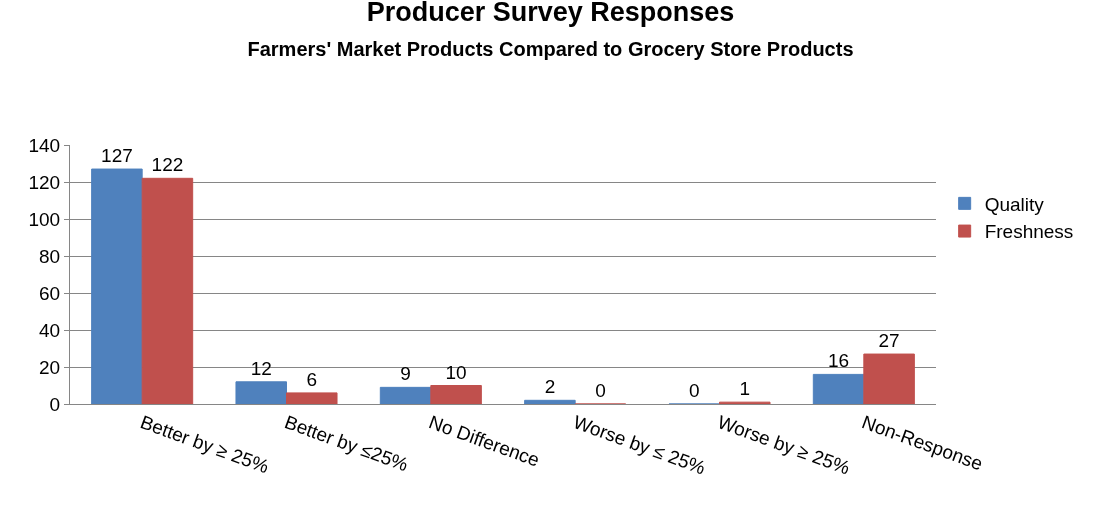  I want to click on y-tick-label: 100, so click(44, 219).